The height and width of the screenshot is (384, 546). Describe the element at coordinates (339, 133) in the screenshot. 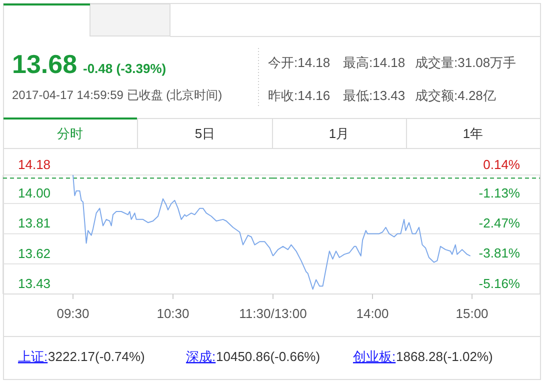

I see `text: 1月` at that location.